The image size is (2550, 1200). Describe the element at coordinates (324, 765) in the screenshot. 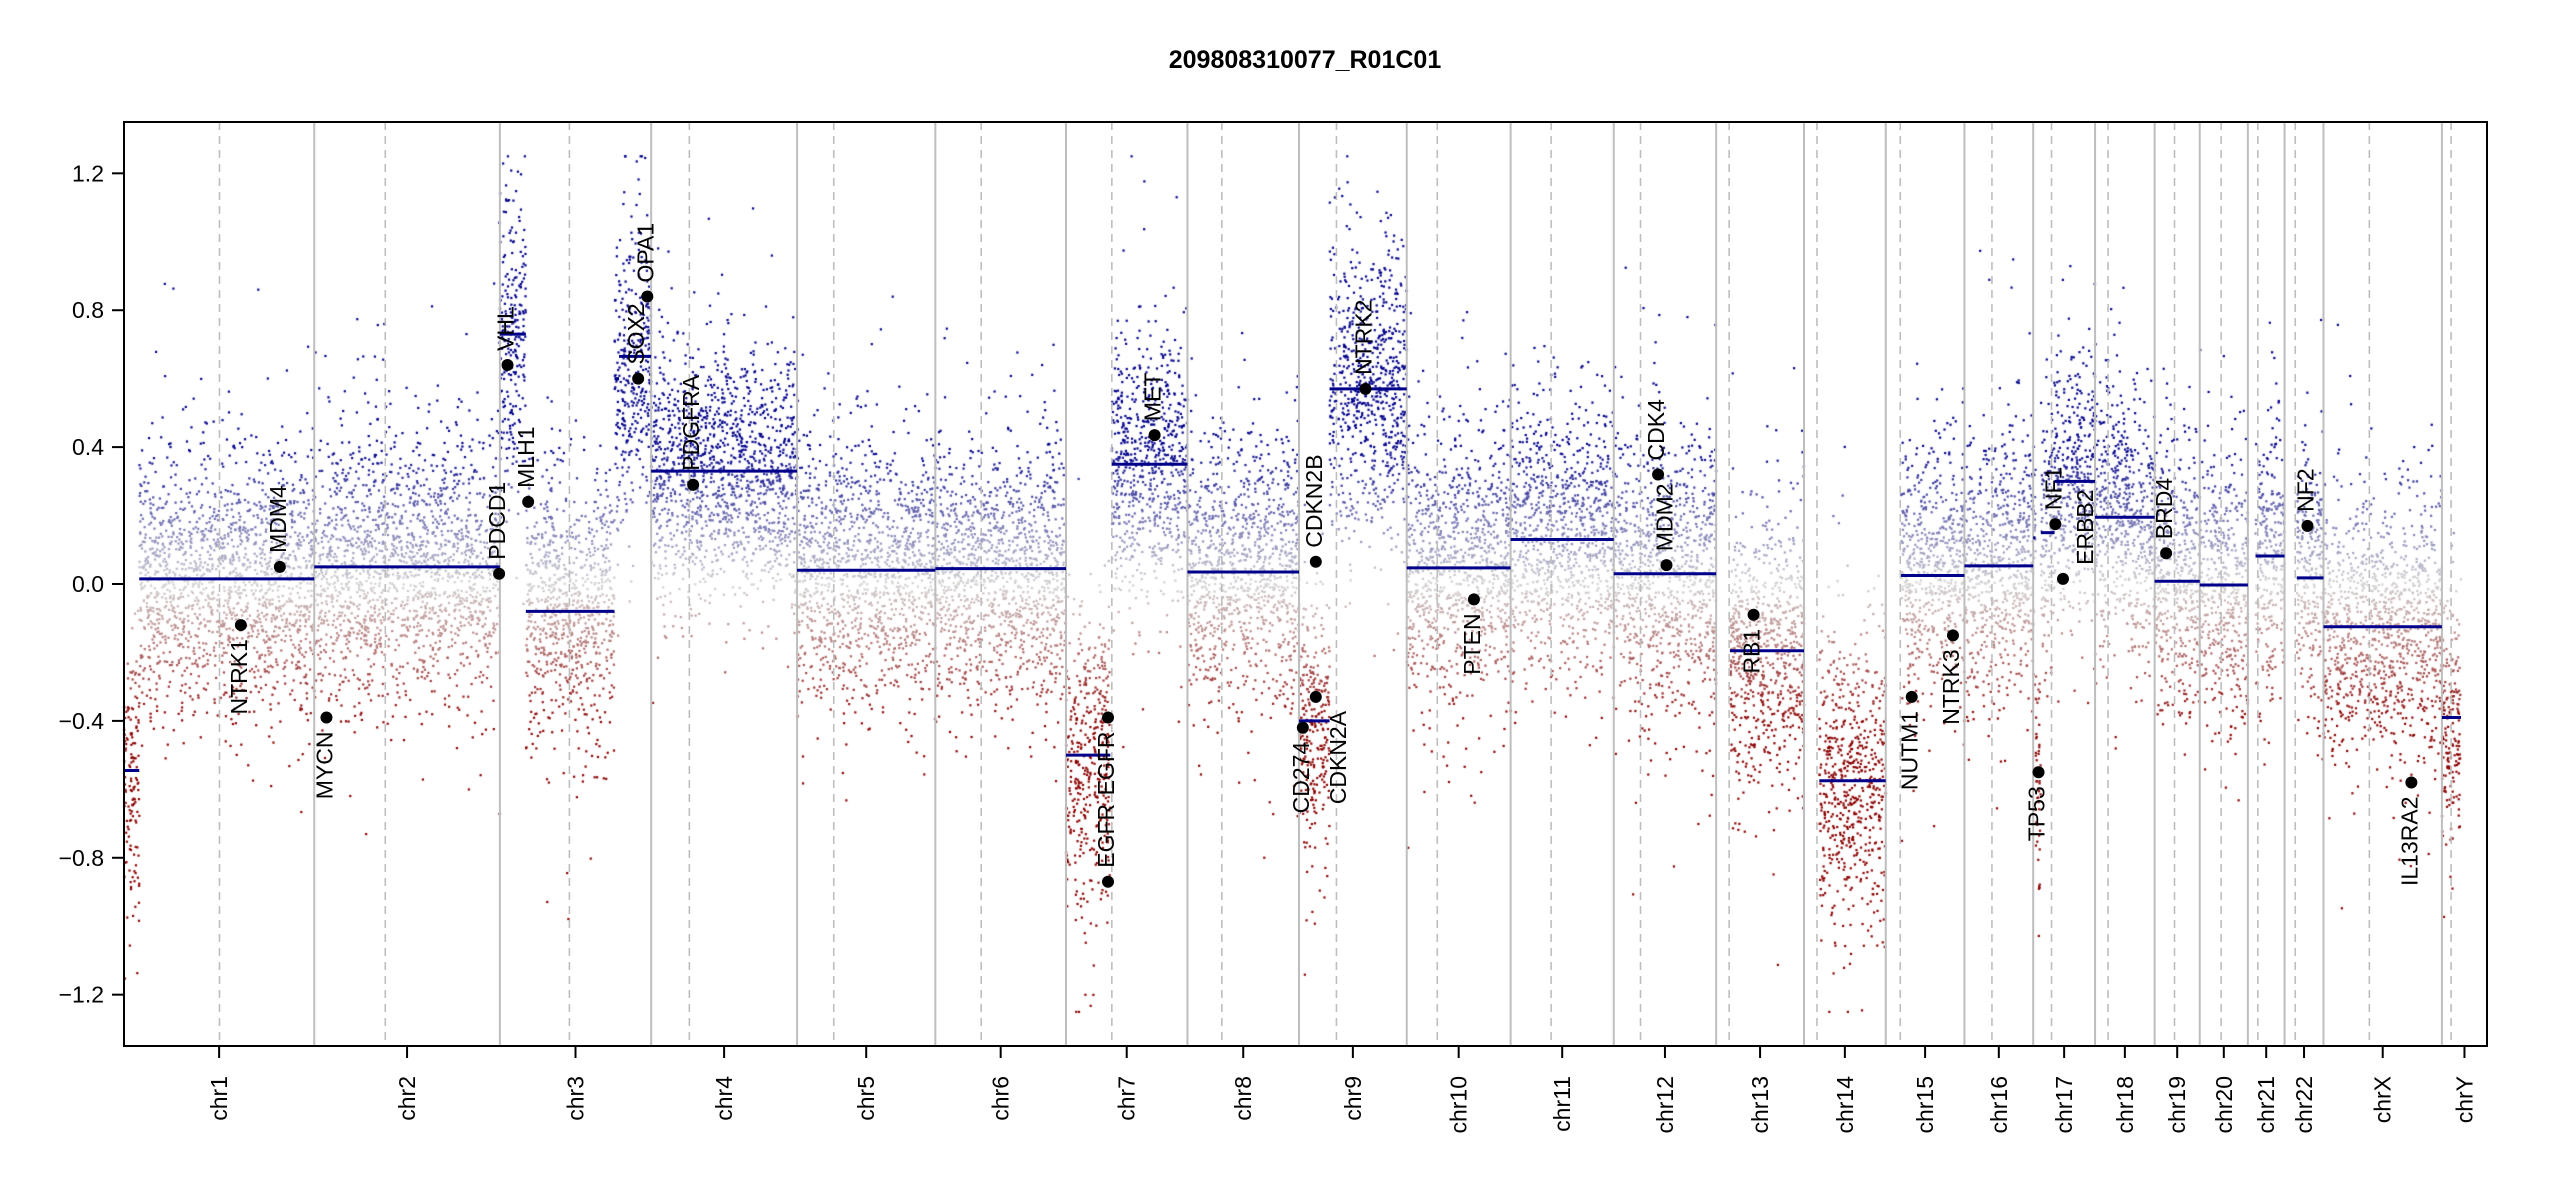

I see `gene-label: MYCN` at that location.